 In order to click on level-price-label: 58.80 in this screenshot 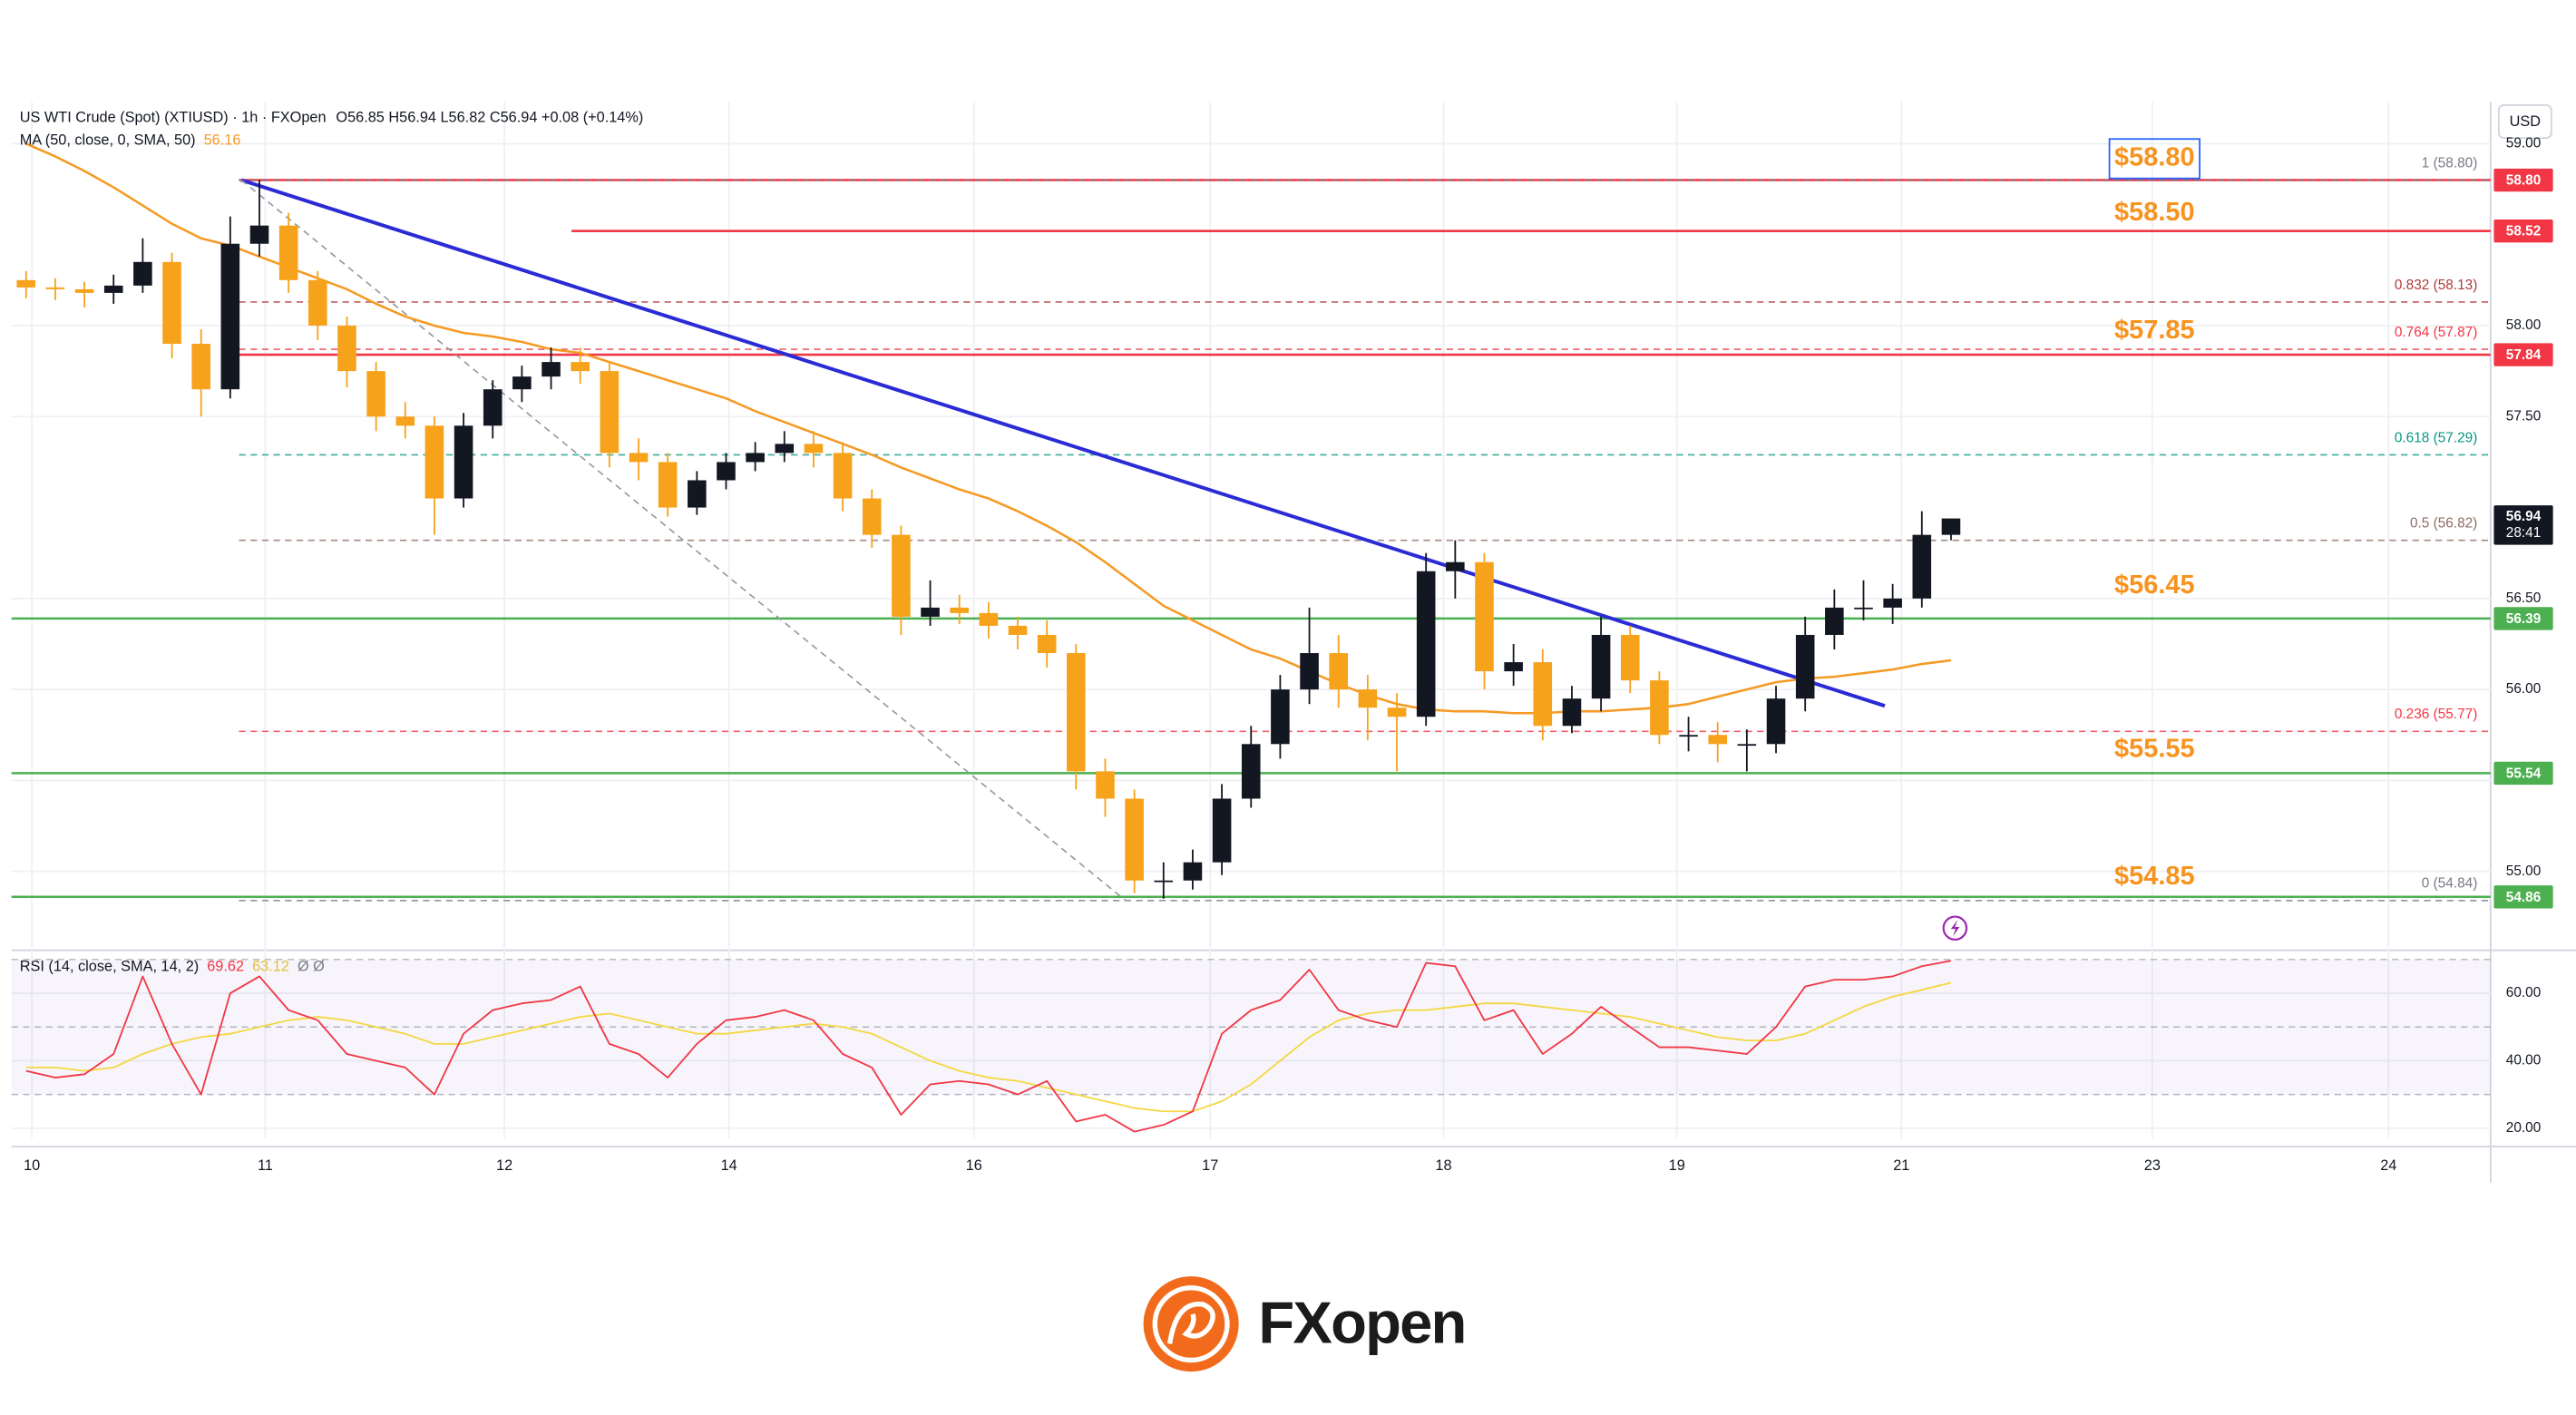, I will do `click(2523, 180)`.